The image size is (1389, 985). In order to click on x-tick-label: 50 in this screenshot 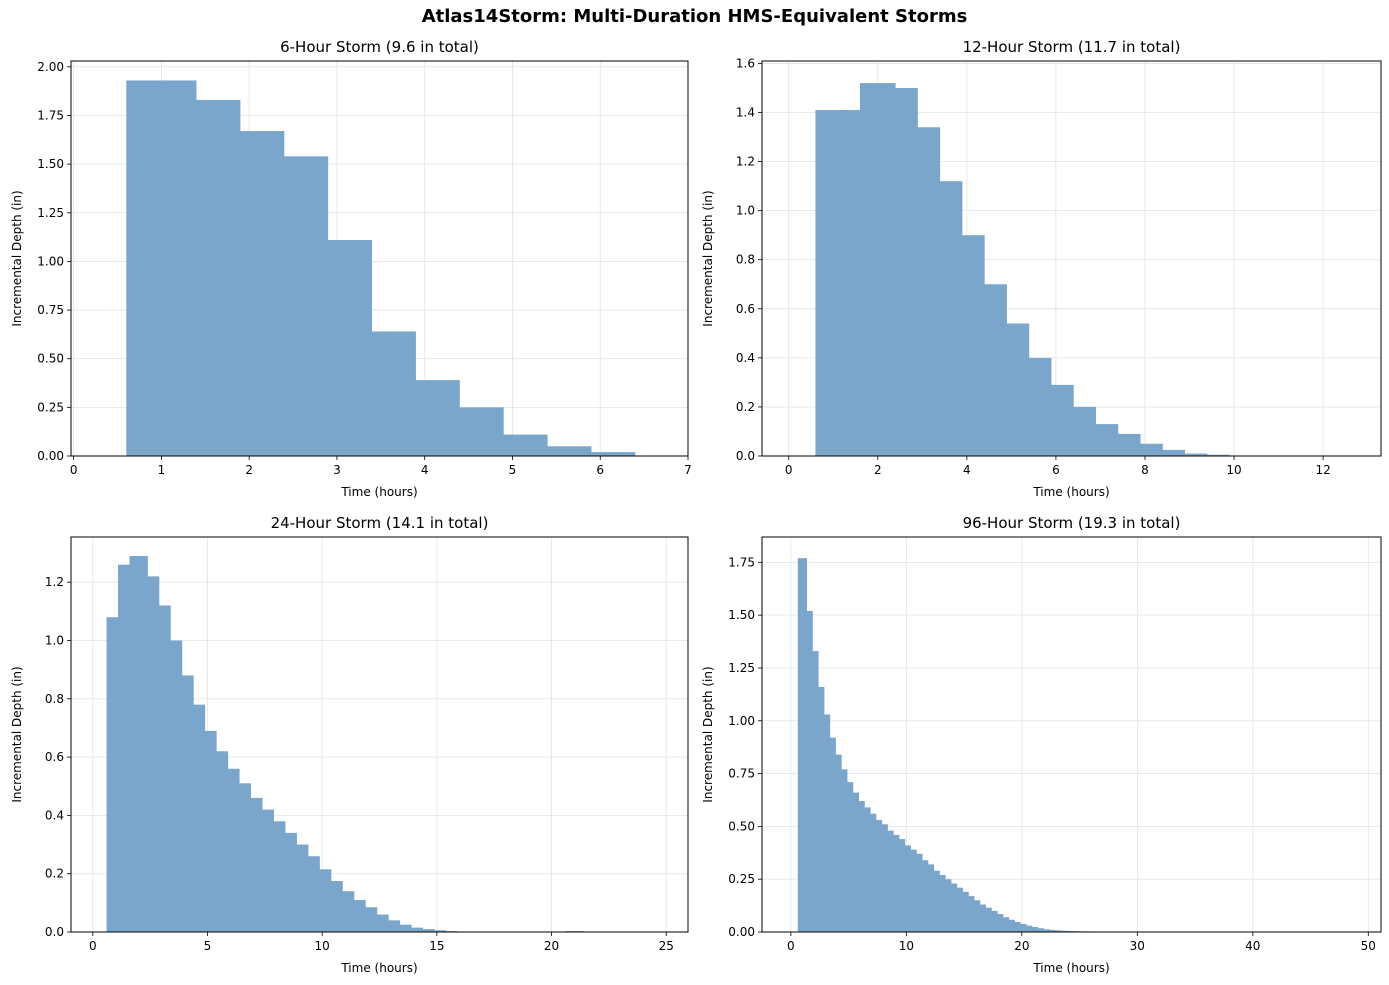, I will do `click(1368, 946)`.